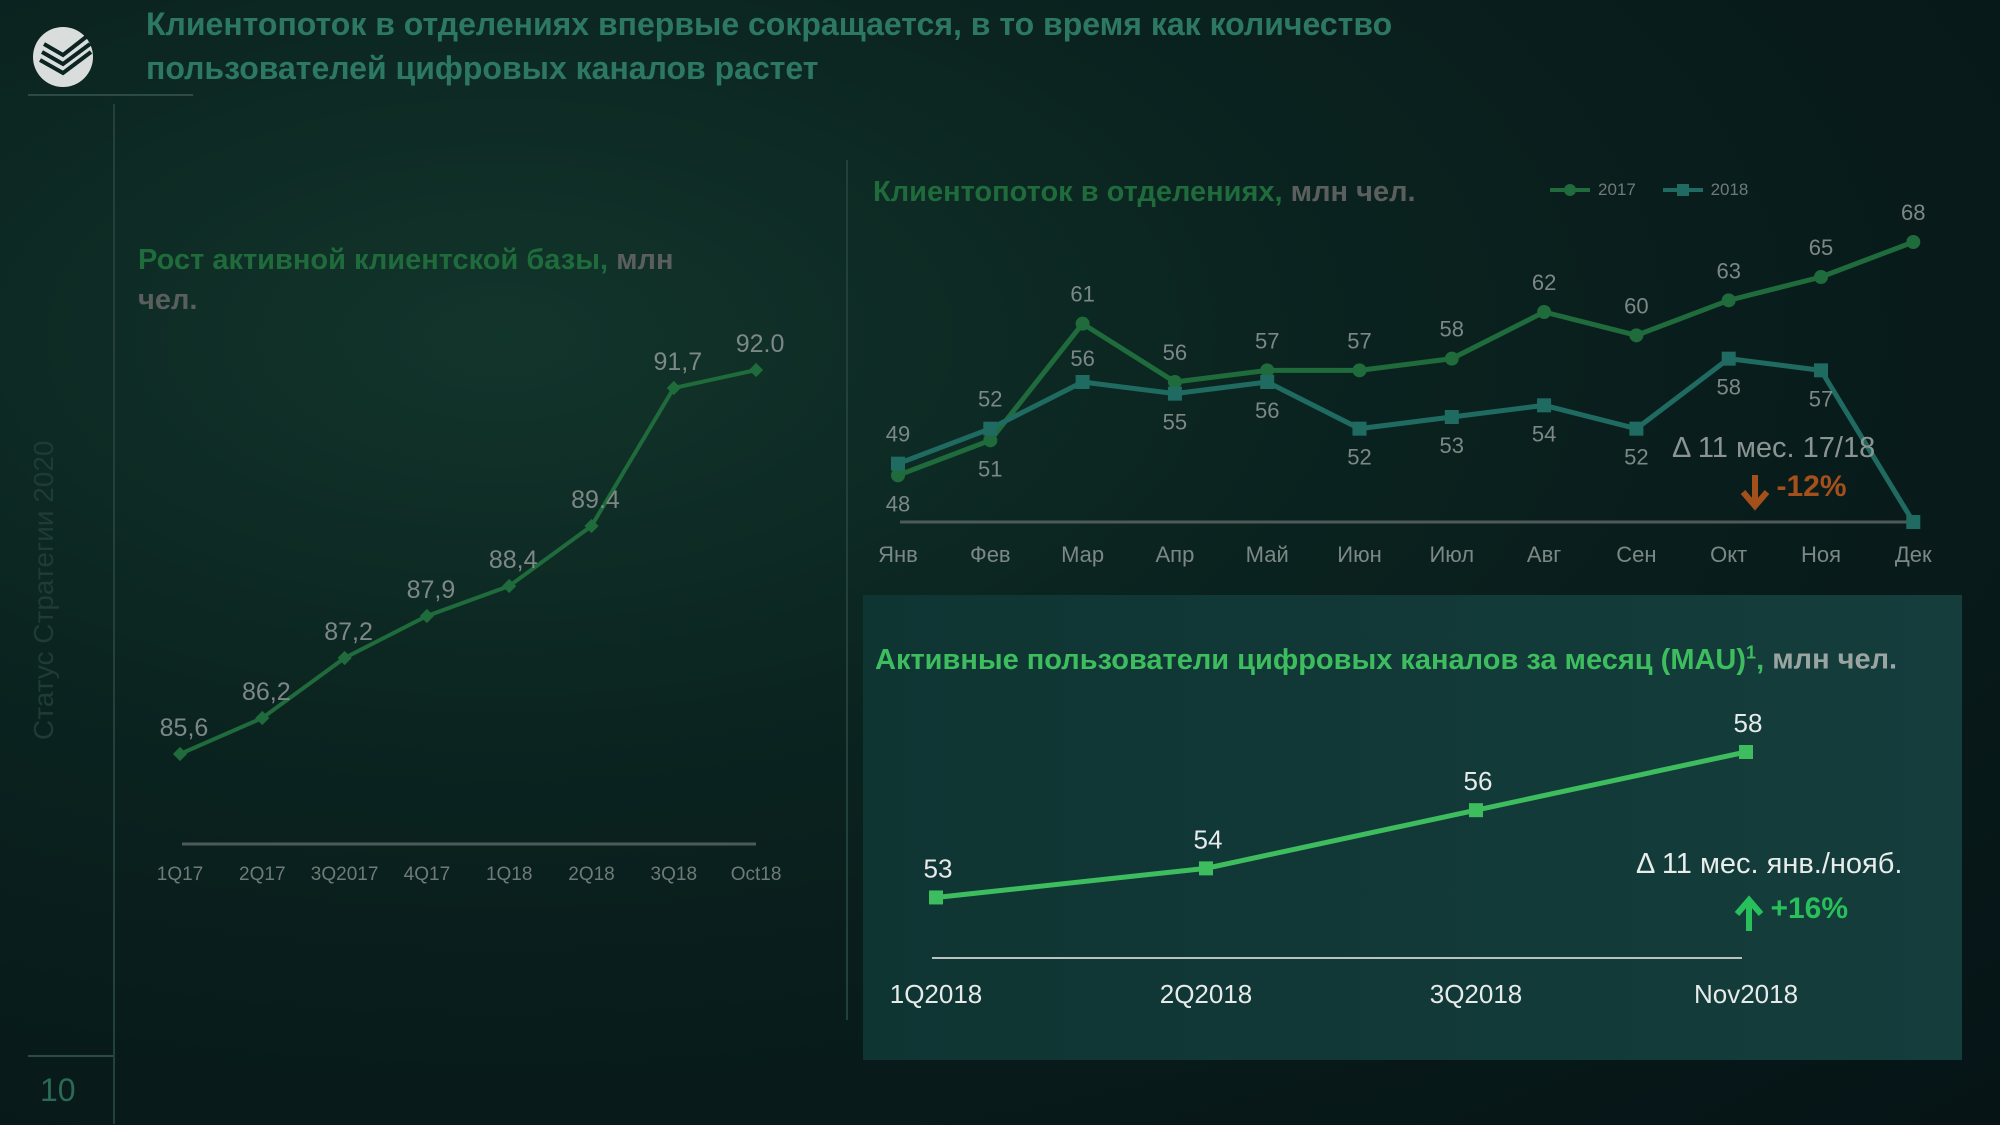 The height and width of the screenshot is (1125, 2000). Describe the element at coordinates (1359, 554) in the screenshot. I see `branch-tick-label: Июн` at that location.